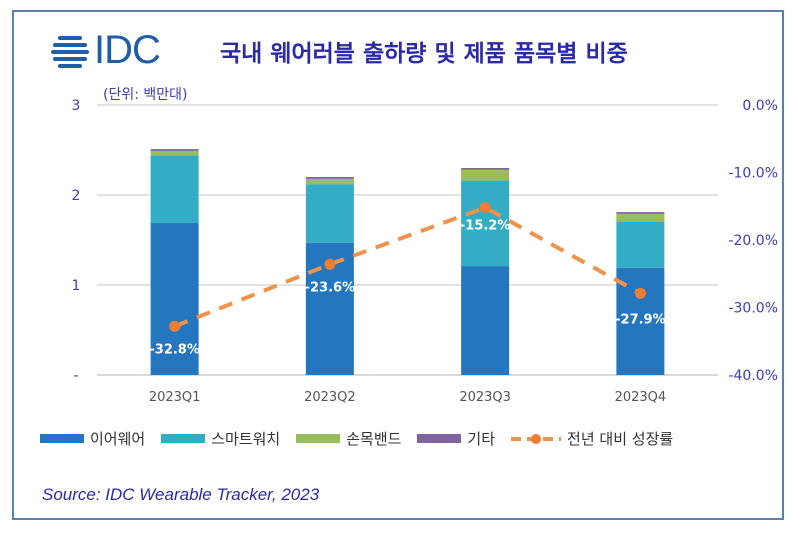  What do you see at coordinates (330, 397) in the screenshot?
I see `x-tick-label: 2023Q2` at bounding box center [330, 397].